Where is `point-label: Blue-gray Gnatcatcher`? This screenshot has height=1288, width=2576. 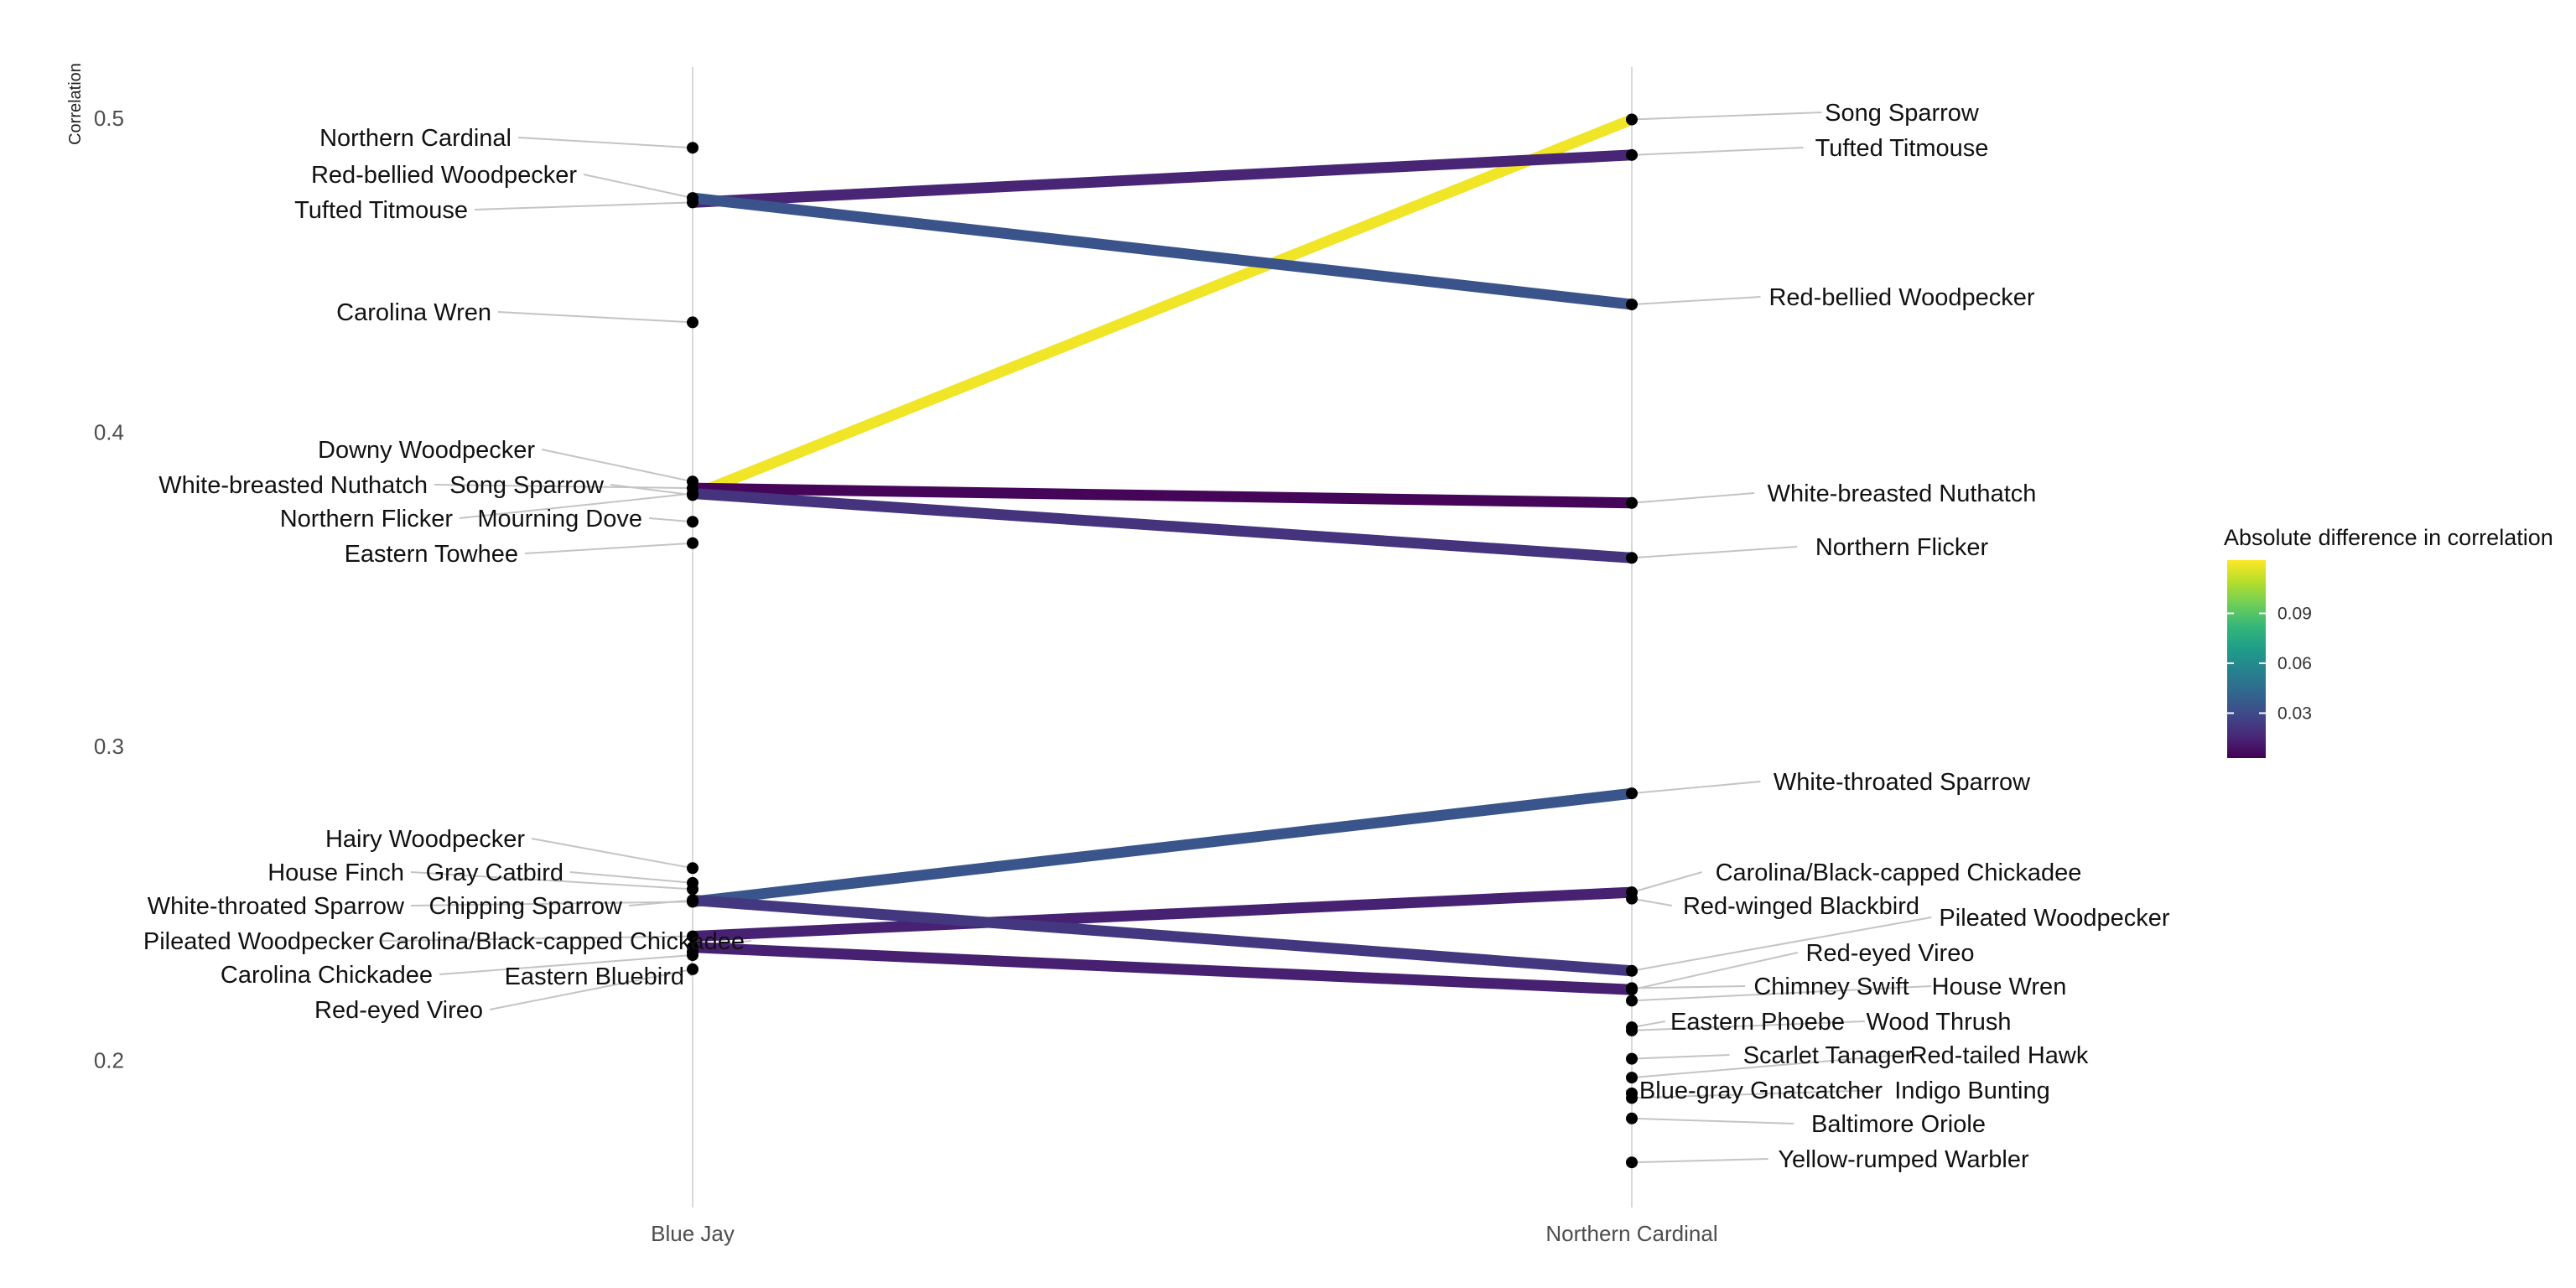 point-label: Blue-gray Gnatcatcher is located at coordinates (1761, 1091).